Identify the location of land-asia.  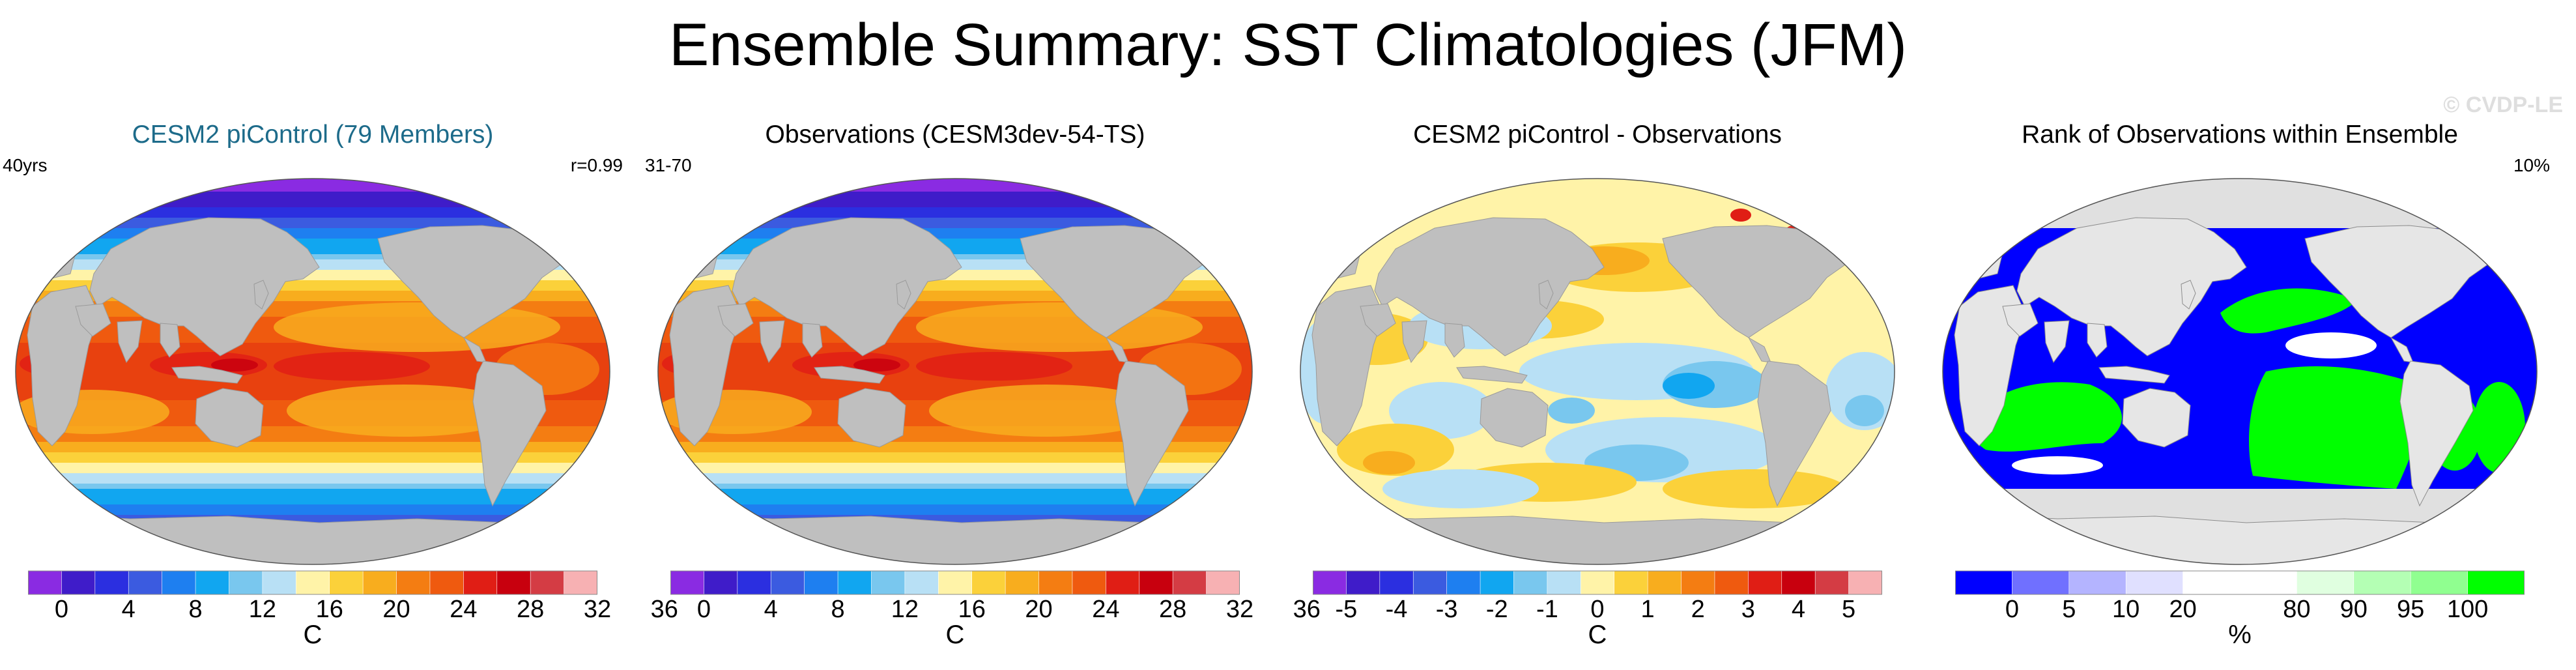
(204, 287).